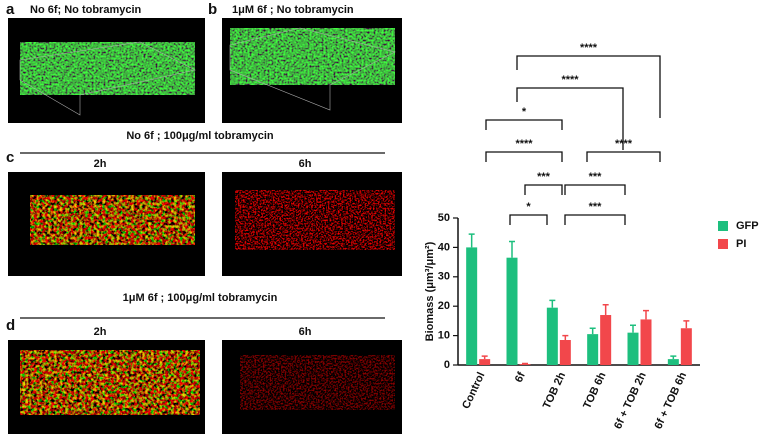  I want to click on x-tick-label: 6f + TOB 6h, so click(670, 400).